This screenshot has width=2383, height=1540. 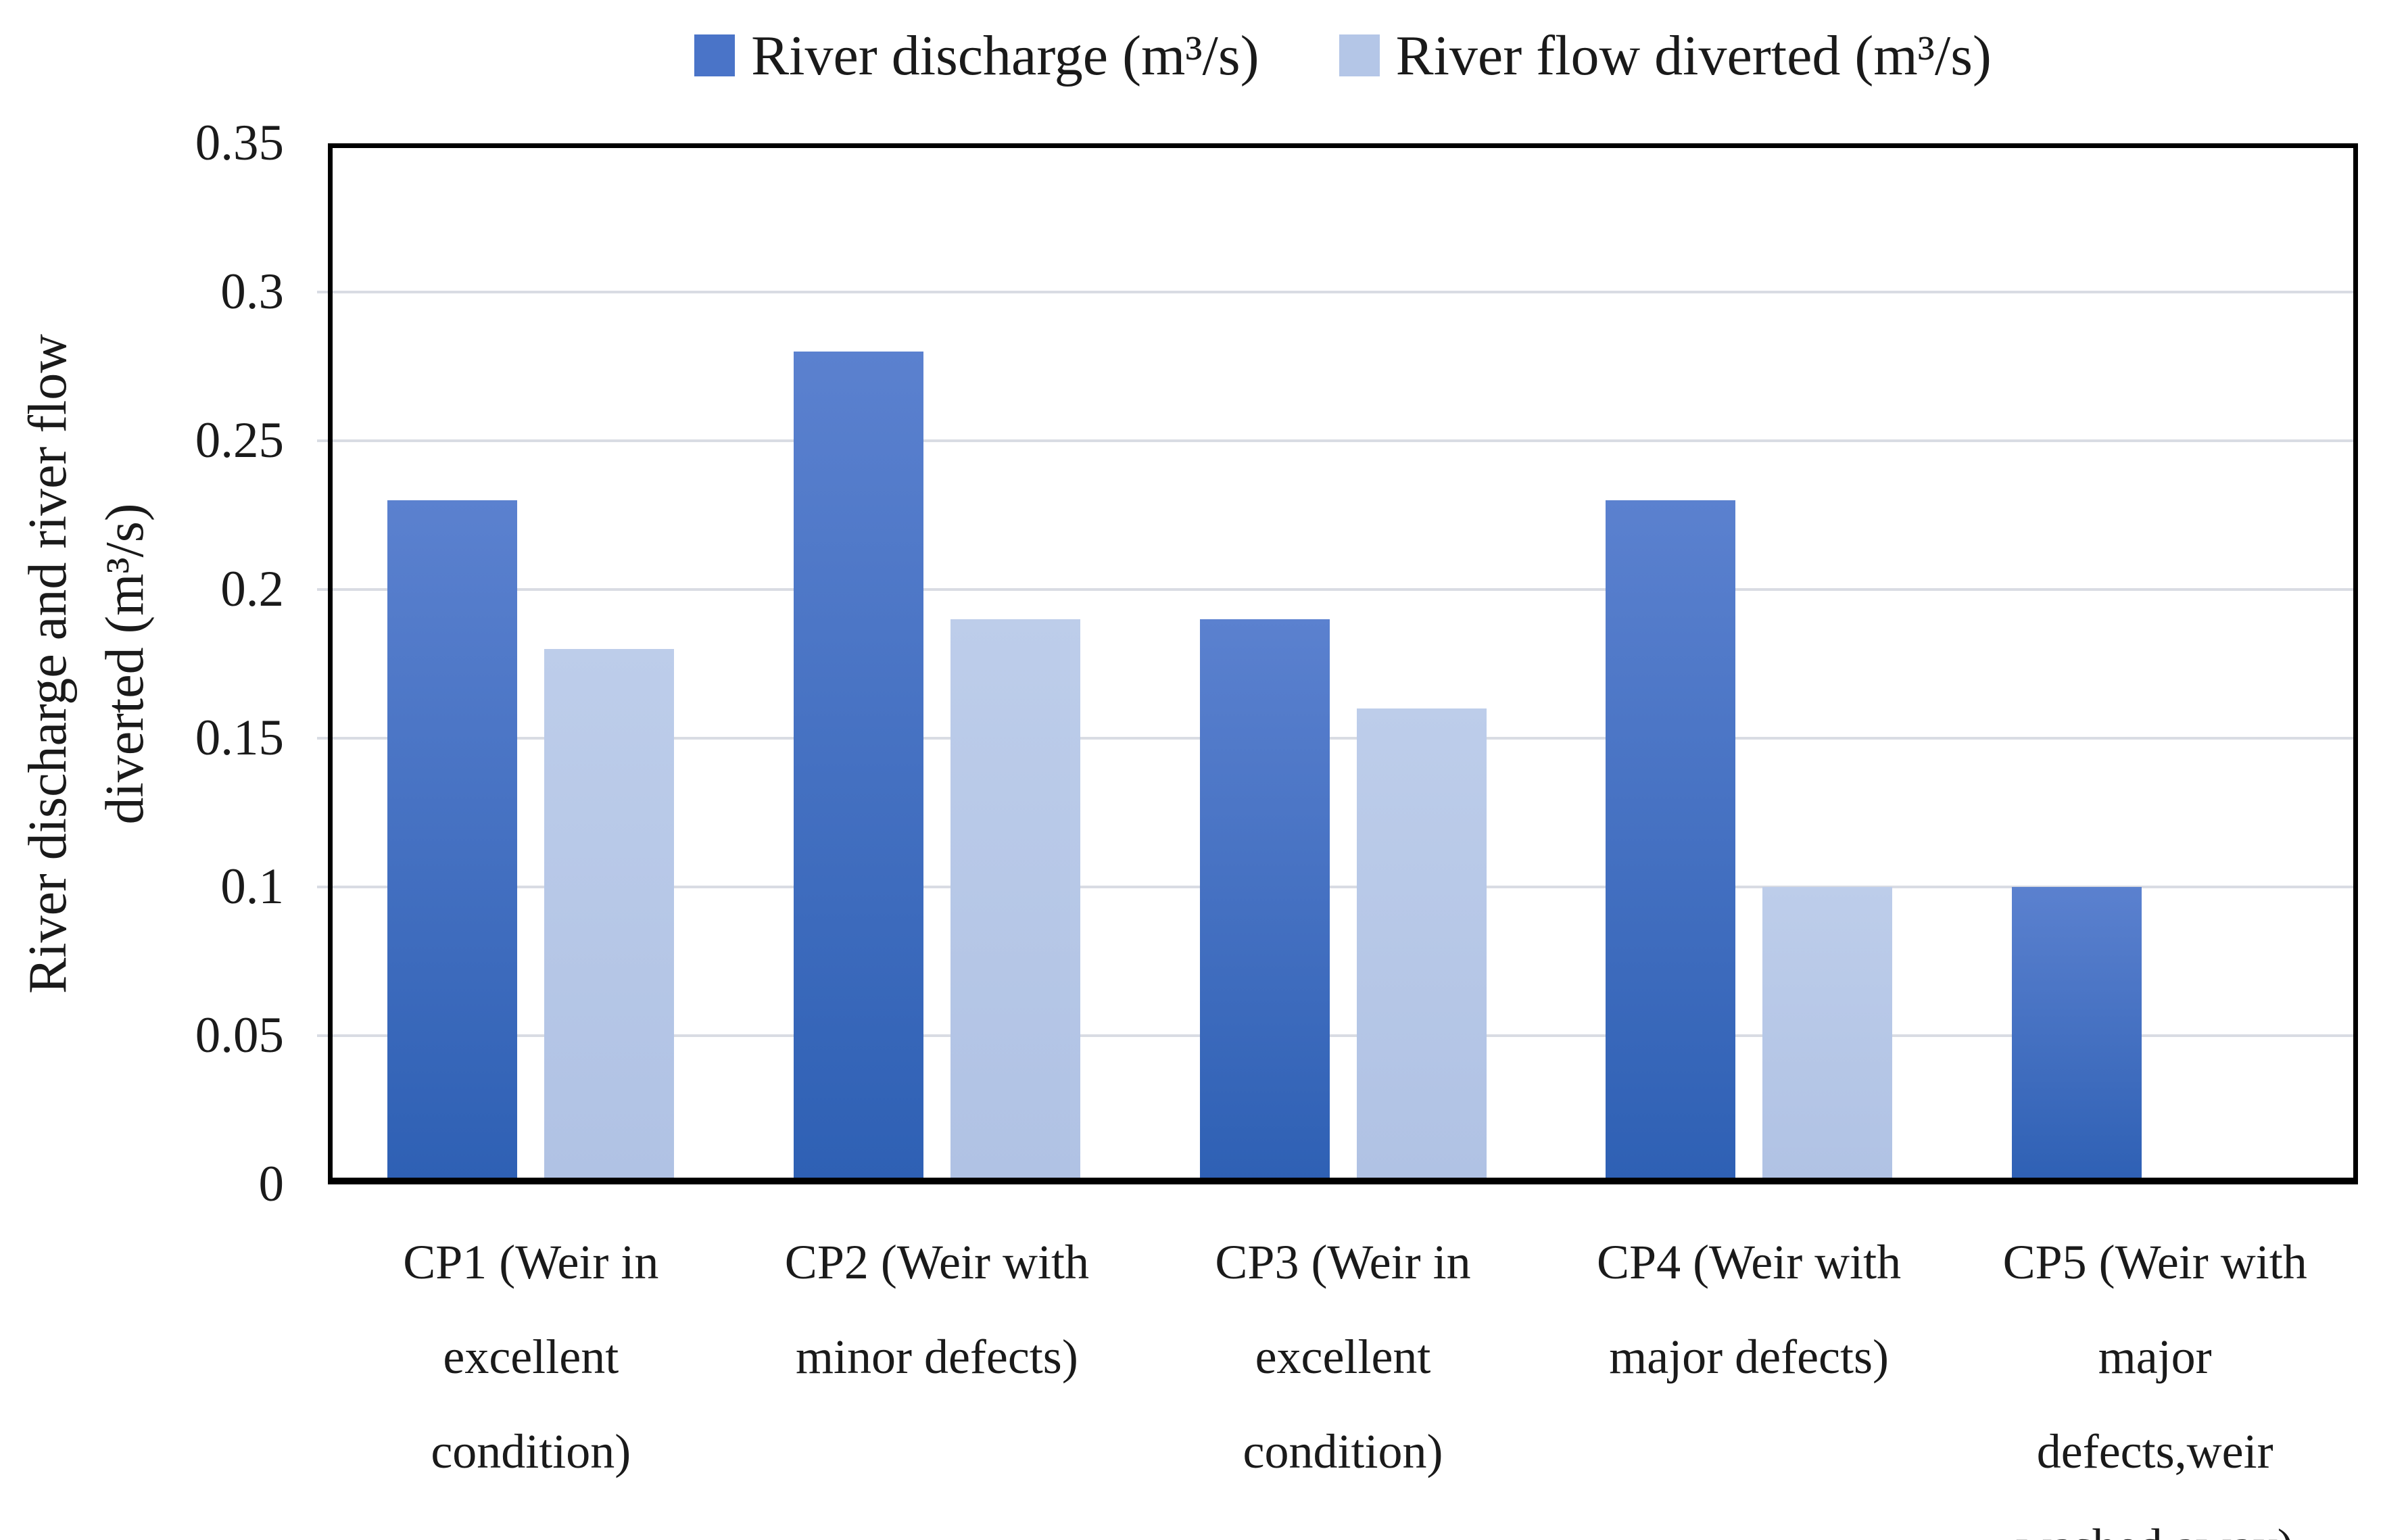 I want to click on x-axis-category-label-cp3: CP3 (Weir in excellent condition), so click(x=1343, y=1357).